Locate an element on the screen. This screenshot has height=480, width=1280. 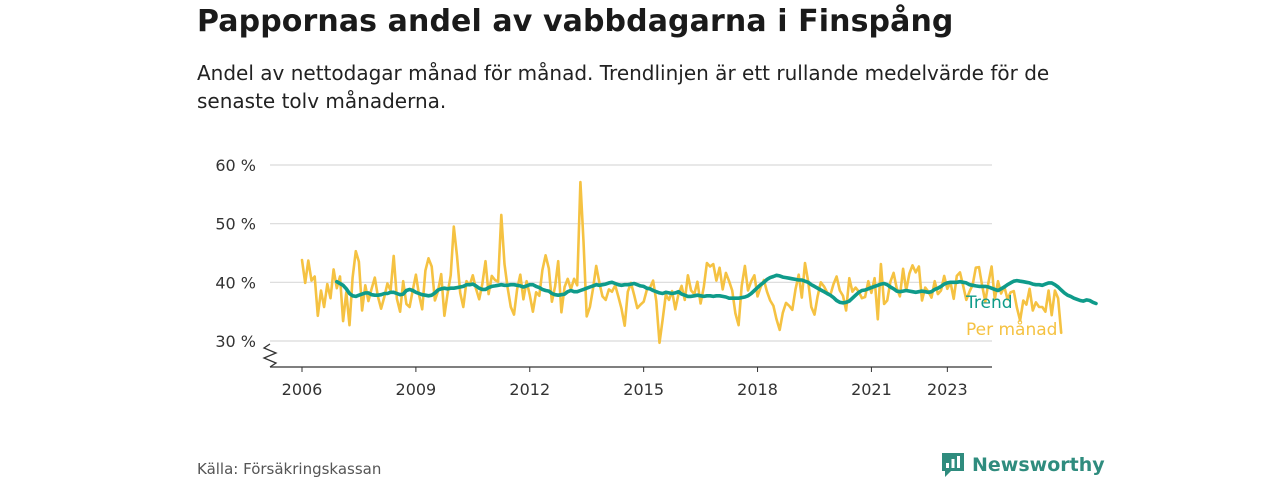
y-tick-label: 40 % is located at coordinates (235, 282).